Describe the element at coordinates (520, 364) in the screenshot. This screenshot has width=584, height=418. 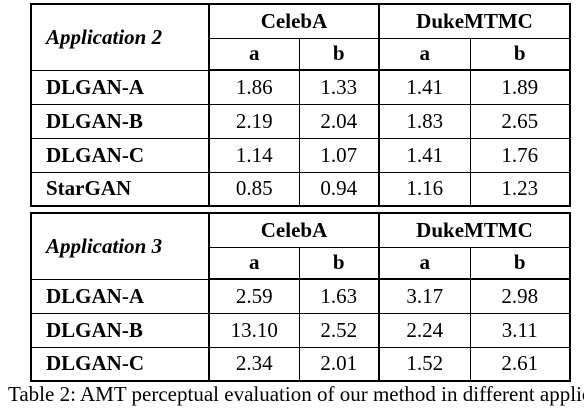
I see `table-cell: 2.61` at that location.